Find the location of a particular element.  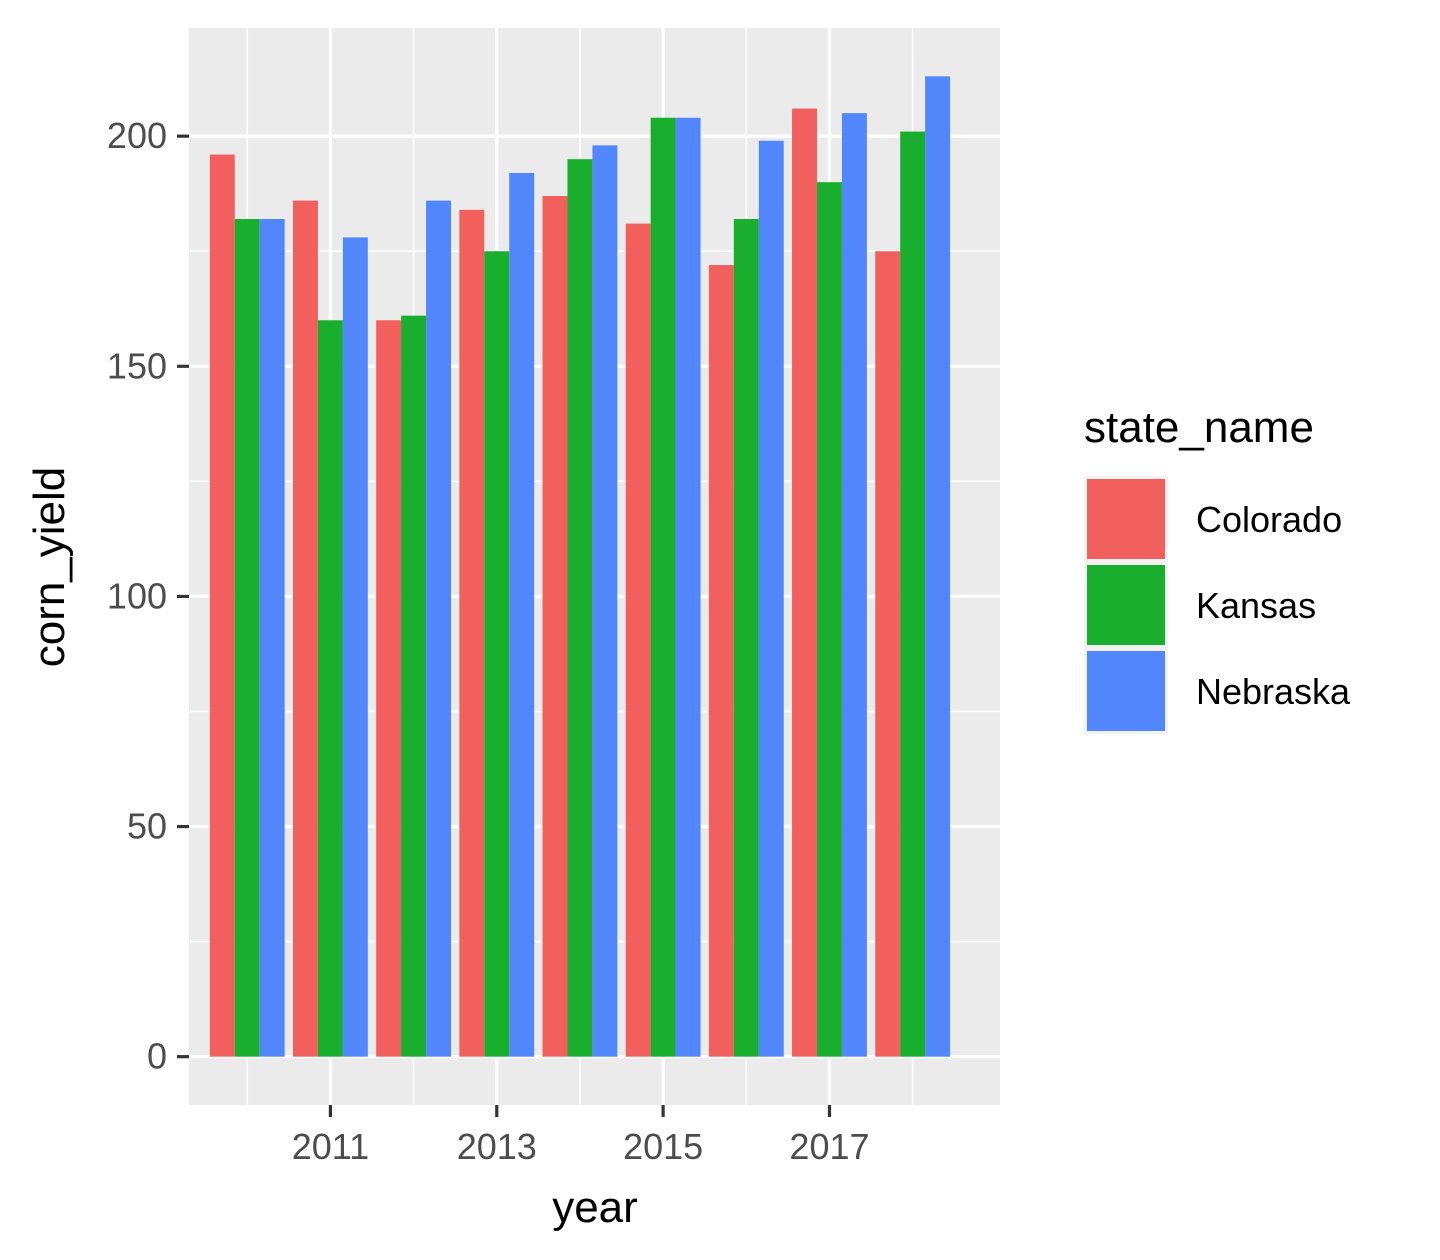

legend-label-kansas: Kansas is located at coordinates (1256, 605).